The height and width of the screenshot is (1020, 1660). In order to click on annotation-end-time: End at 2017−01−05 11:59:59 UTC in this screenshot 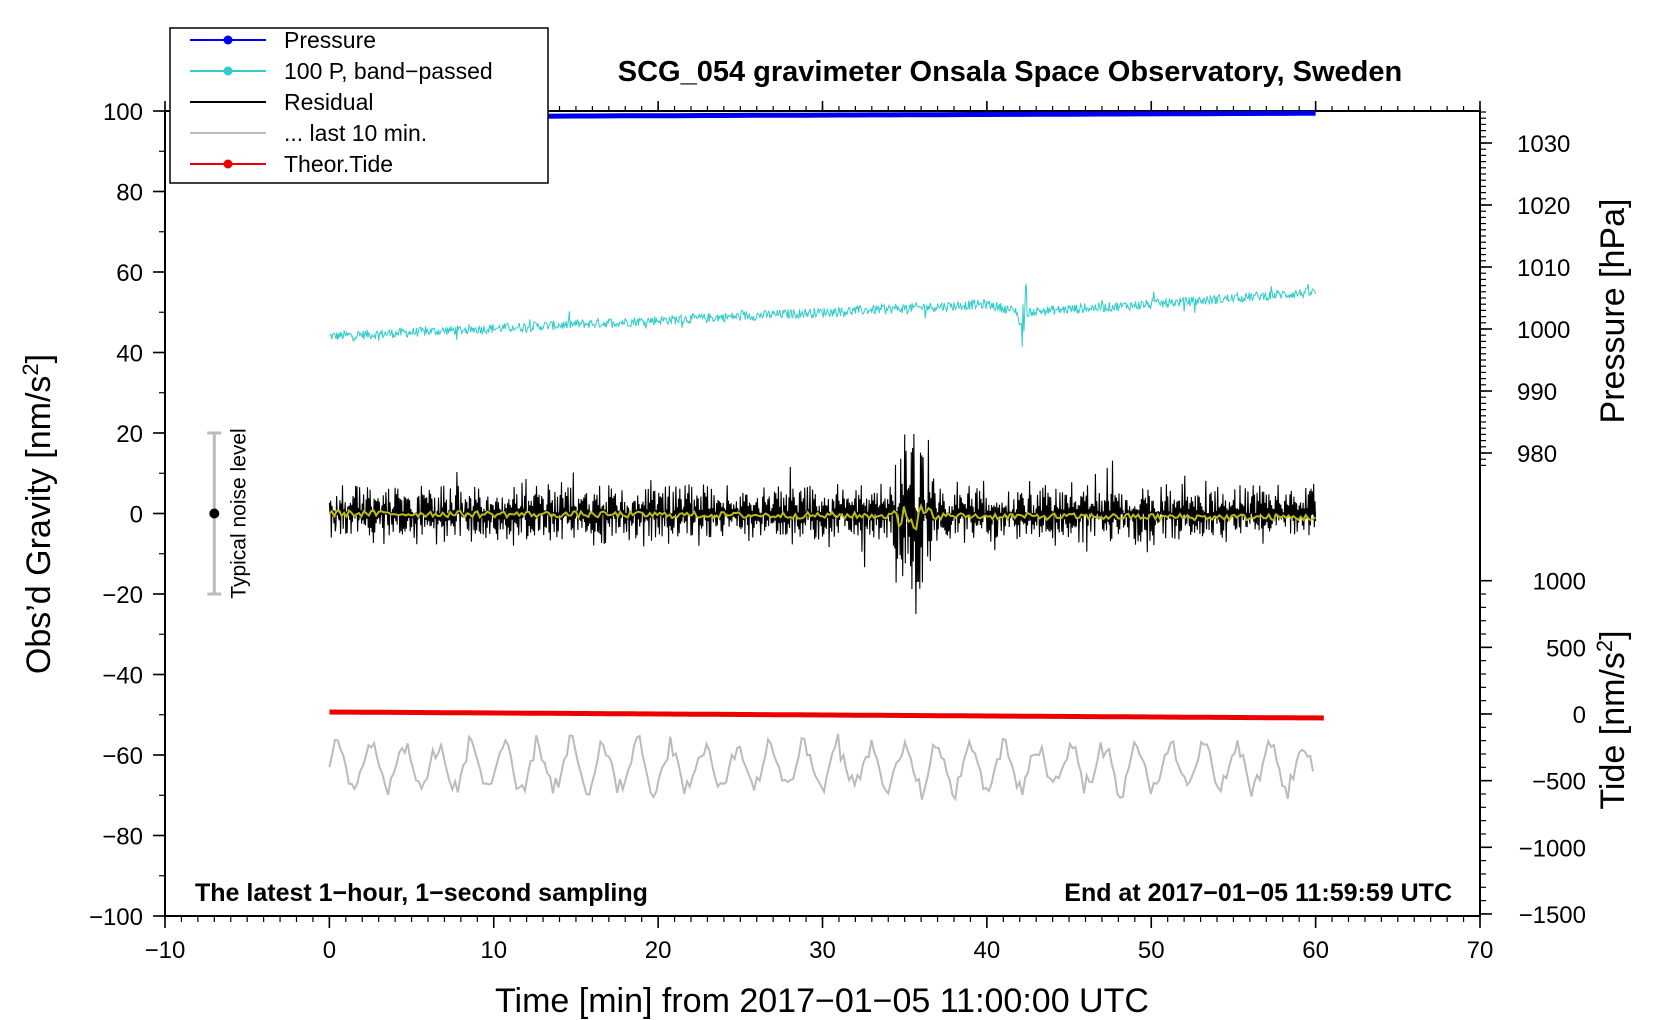, I will do `click(1258, 893)`.